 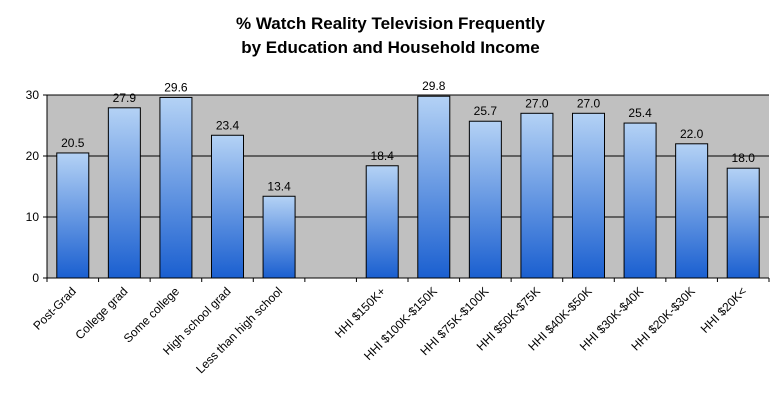 What do you see at coordinates (434, 86) in the screenshot?
I see `data-label: 29.8` at bounding box center [434, 86].